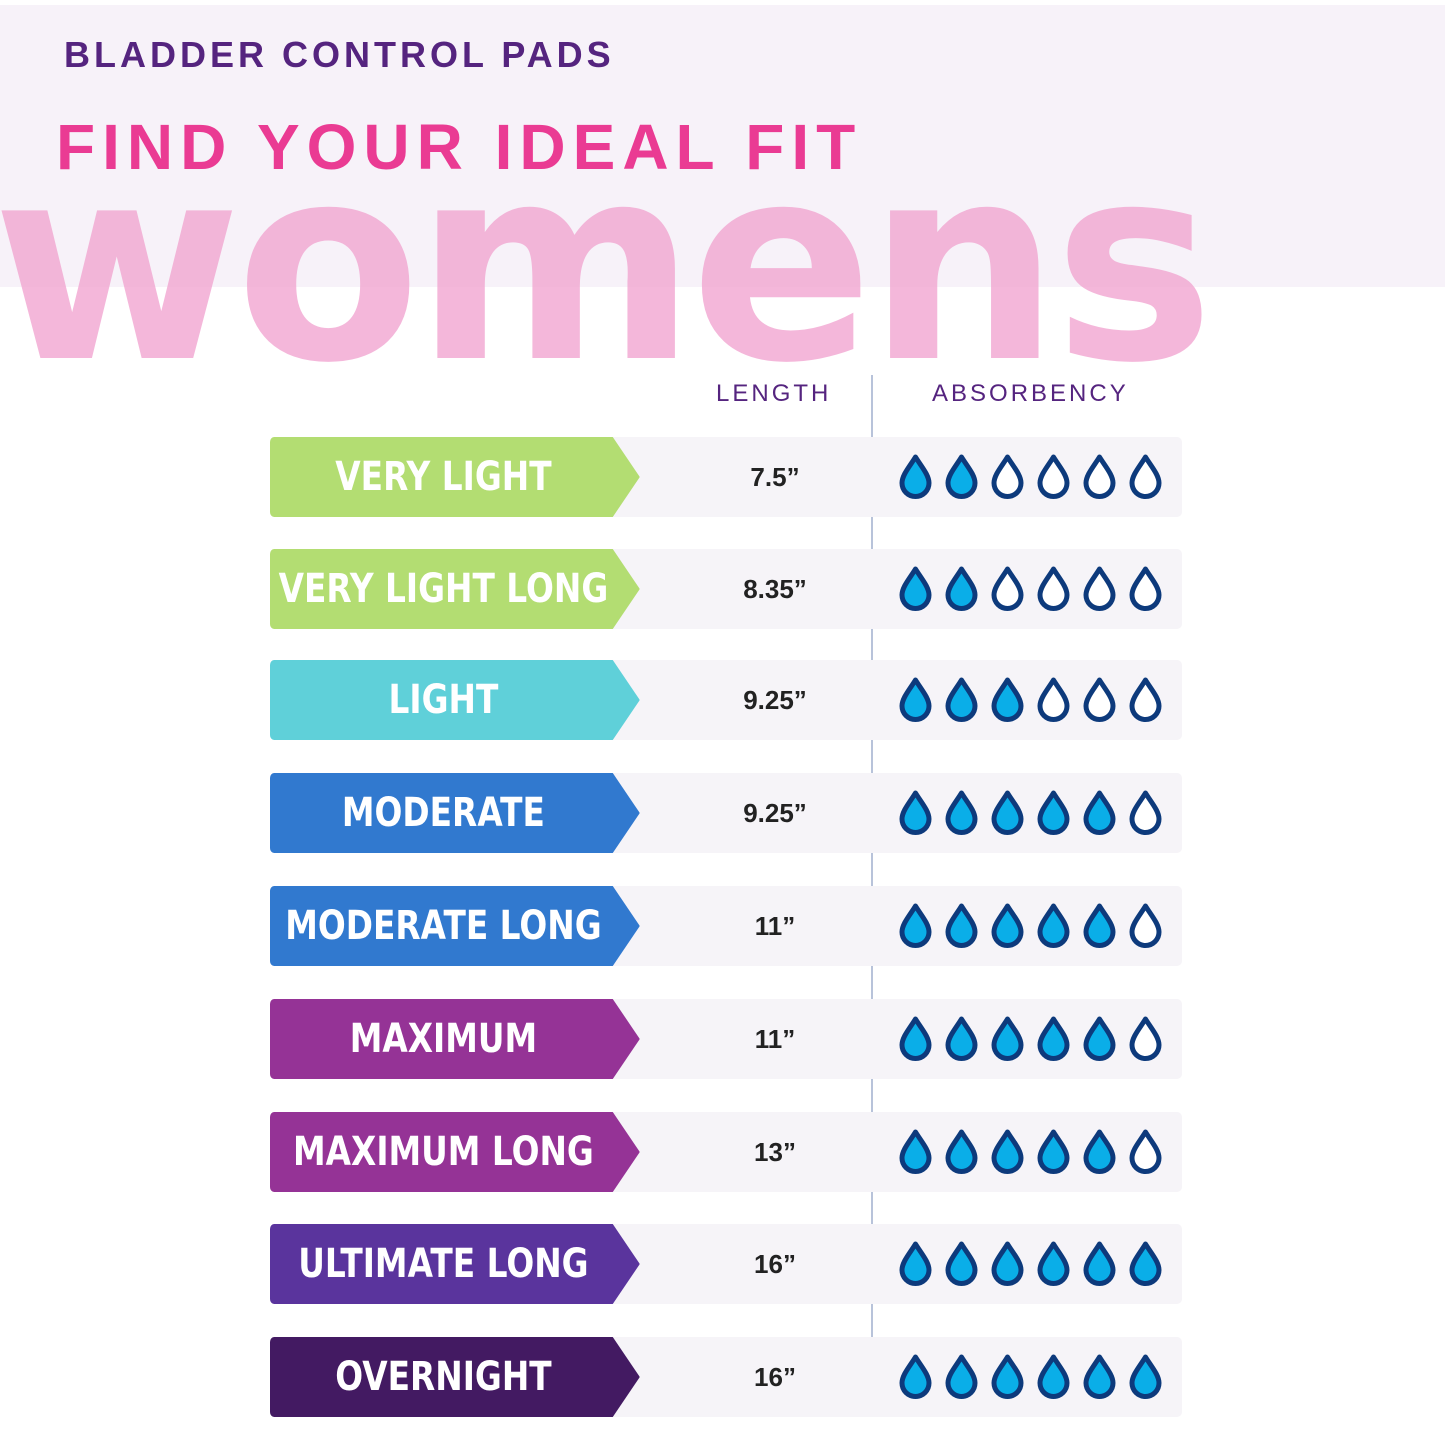 The width and height of the screenshot is (1445, 1445). I want to click on length-header: LENGTH, so click(774, 393).